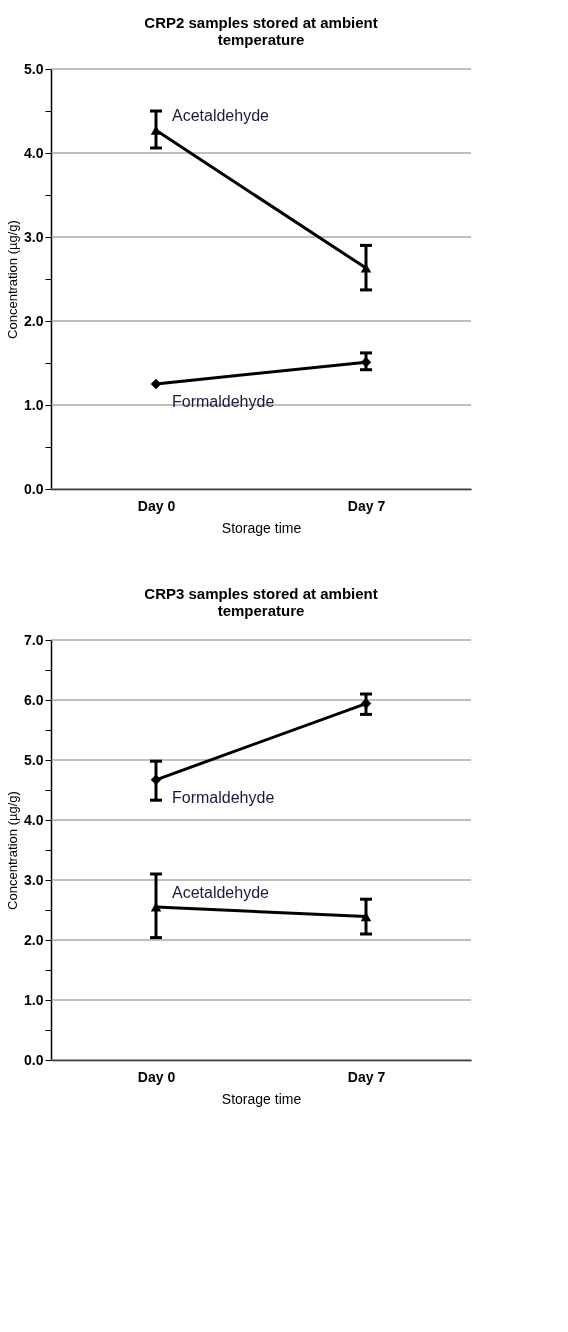  I want to click on y-tick-label: 7.0, so click(34, 639).